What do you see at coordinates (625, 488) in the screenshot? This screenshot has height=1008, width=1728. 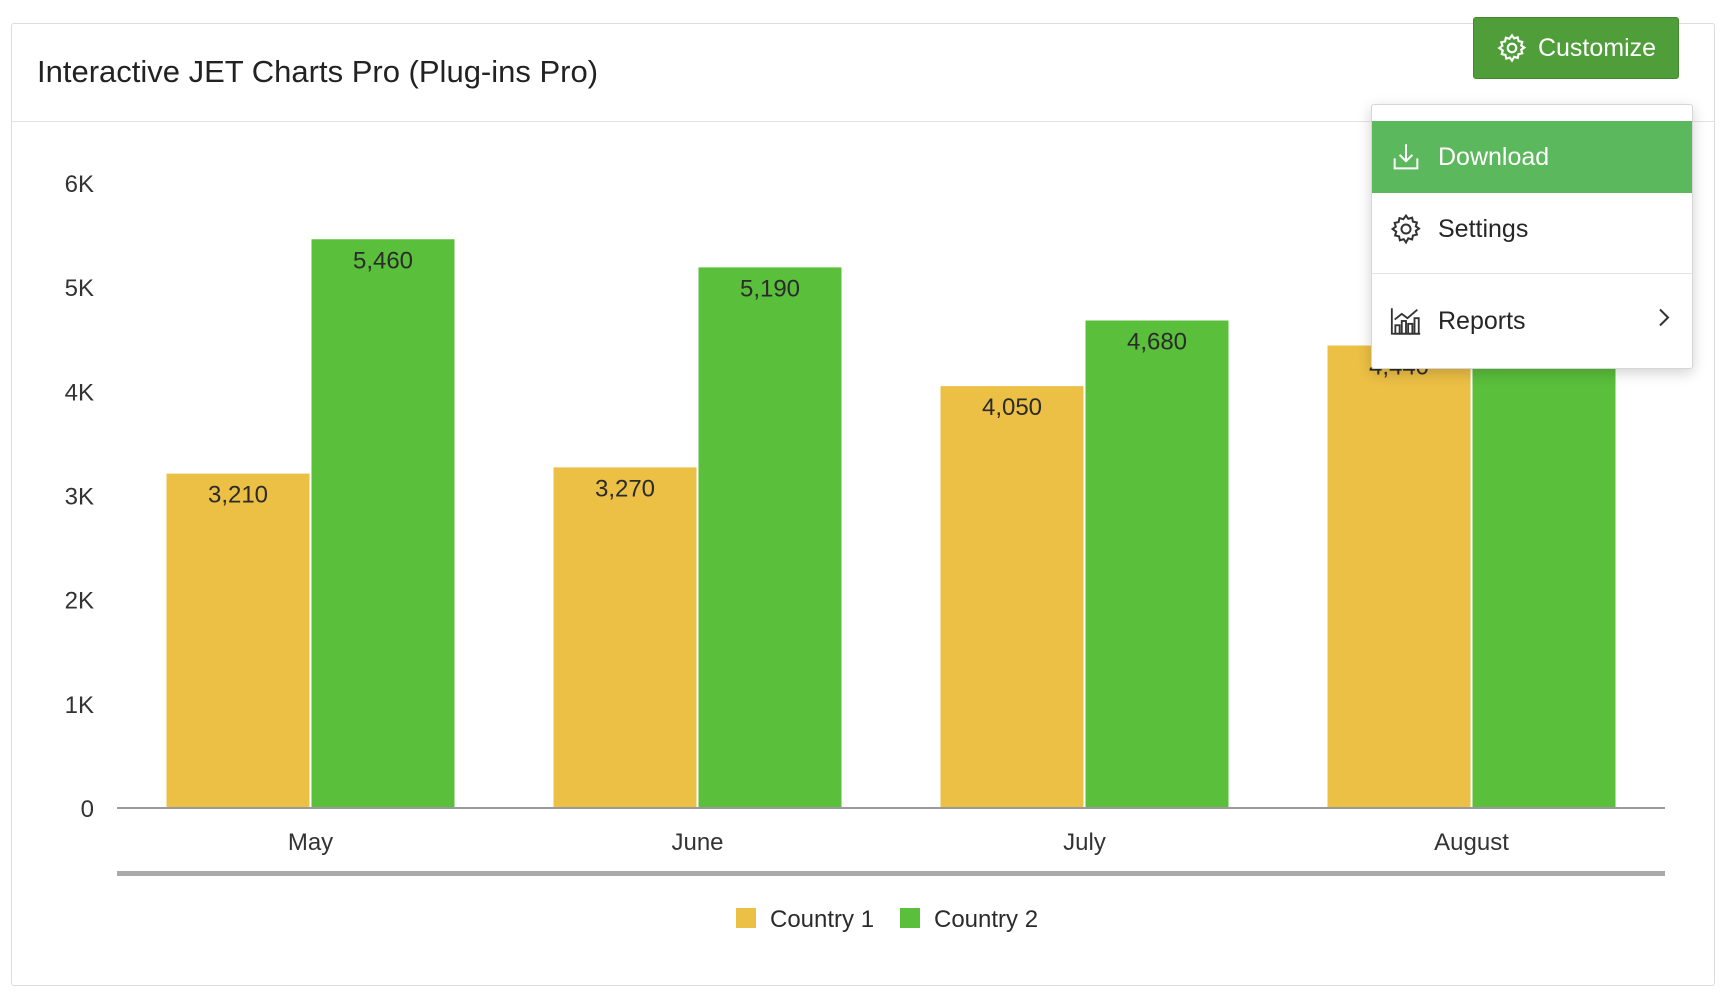 I see `data-label: 3,270` at bounding box center [625, 488].